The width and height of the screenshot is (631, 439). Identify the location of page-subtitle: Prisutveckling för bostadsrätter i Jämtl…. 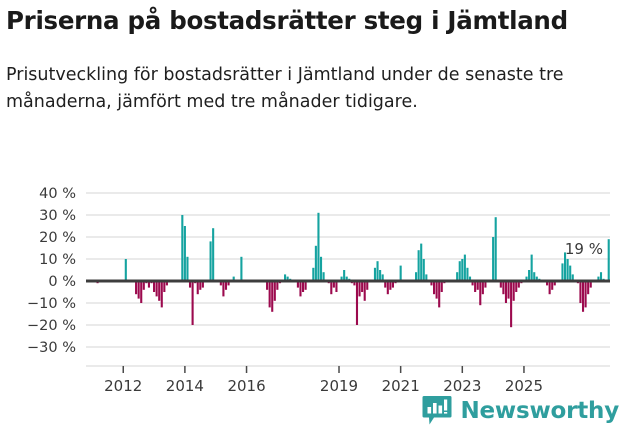
(285, 88).